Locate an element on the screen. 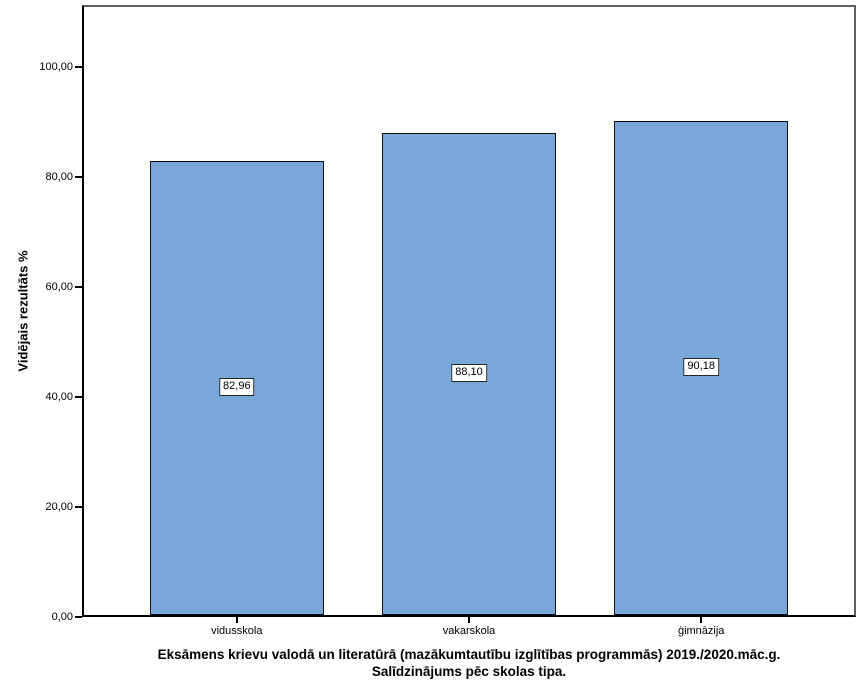  y-tick-label: 60,00 is located at coordinates (59, 286).